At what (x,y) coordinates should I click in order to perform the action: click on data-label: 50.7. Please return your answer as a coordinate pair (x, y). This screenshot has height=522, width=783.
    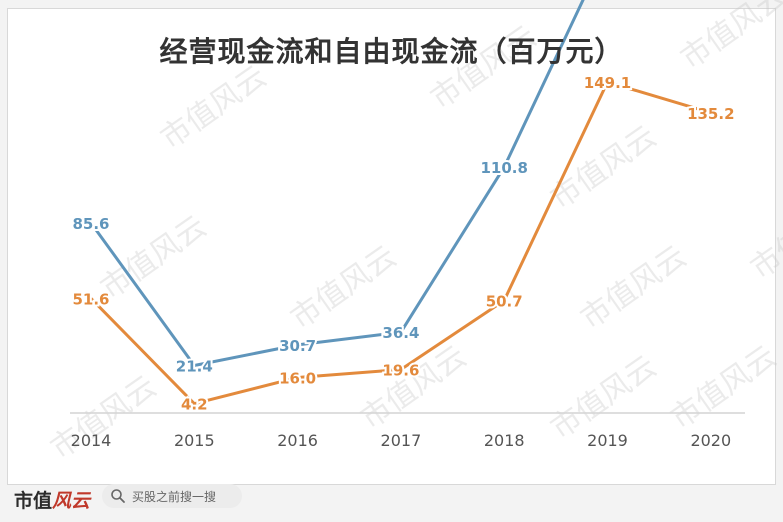
    Looking at the image, I should click on (504, 301).